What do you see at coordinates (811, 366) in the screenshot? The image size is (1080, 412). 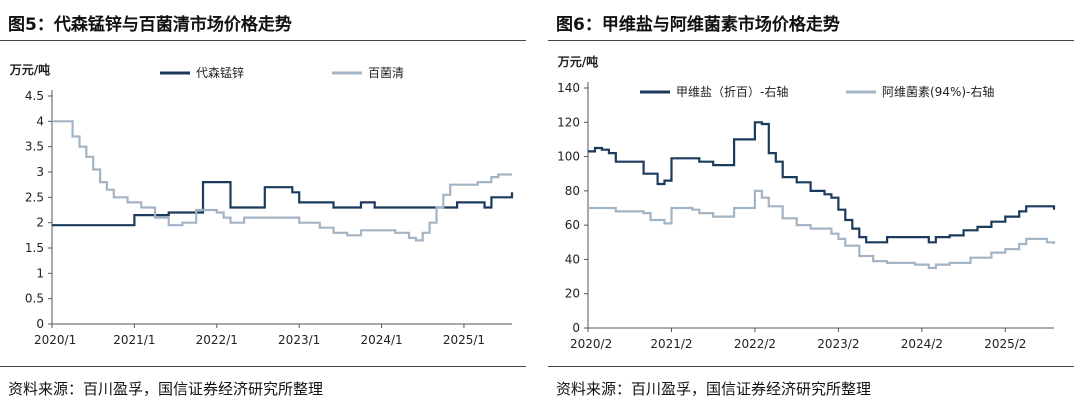 I see `figure-6-bottom-rule` at bounding box center [811, 366].